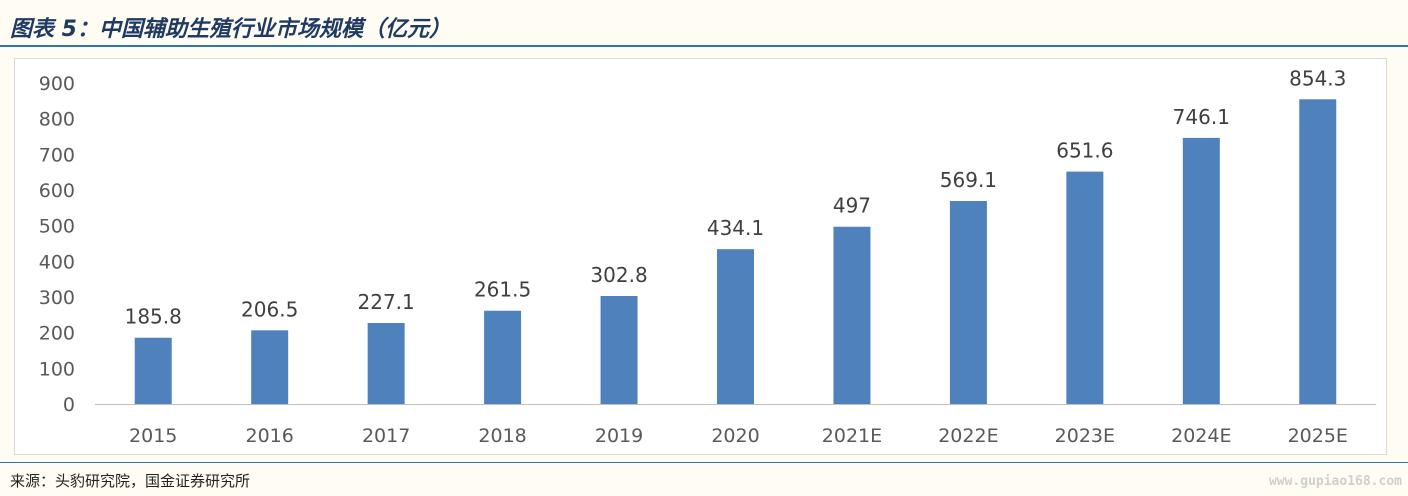 Image resolution: width=1408 pixels, height=496 pixels. What do you see at coordinates (386, 436) in the screenshot?
I see `x-tick-label: 2017` at bounding box center [386, 436].